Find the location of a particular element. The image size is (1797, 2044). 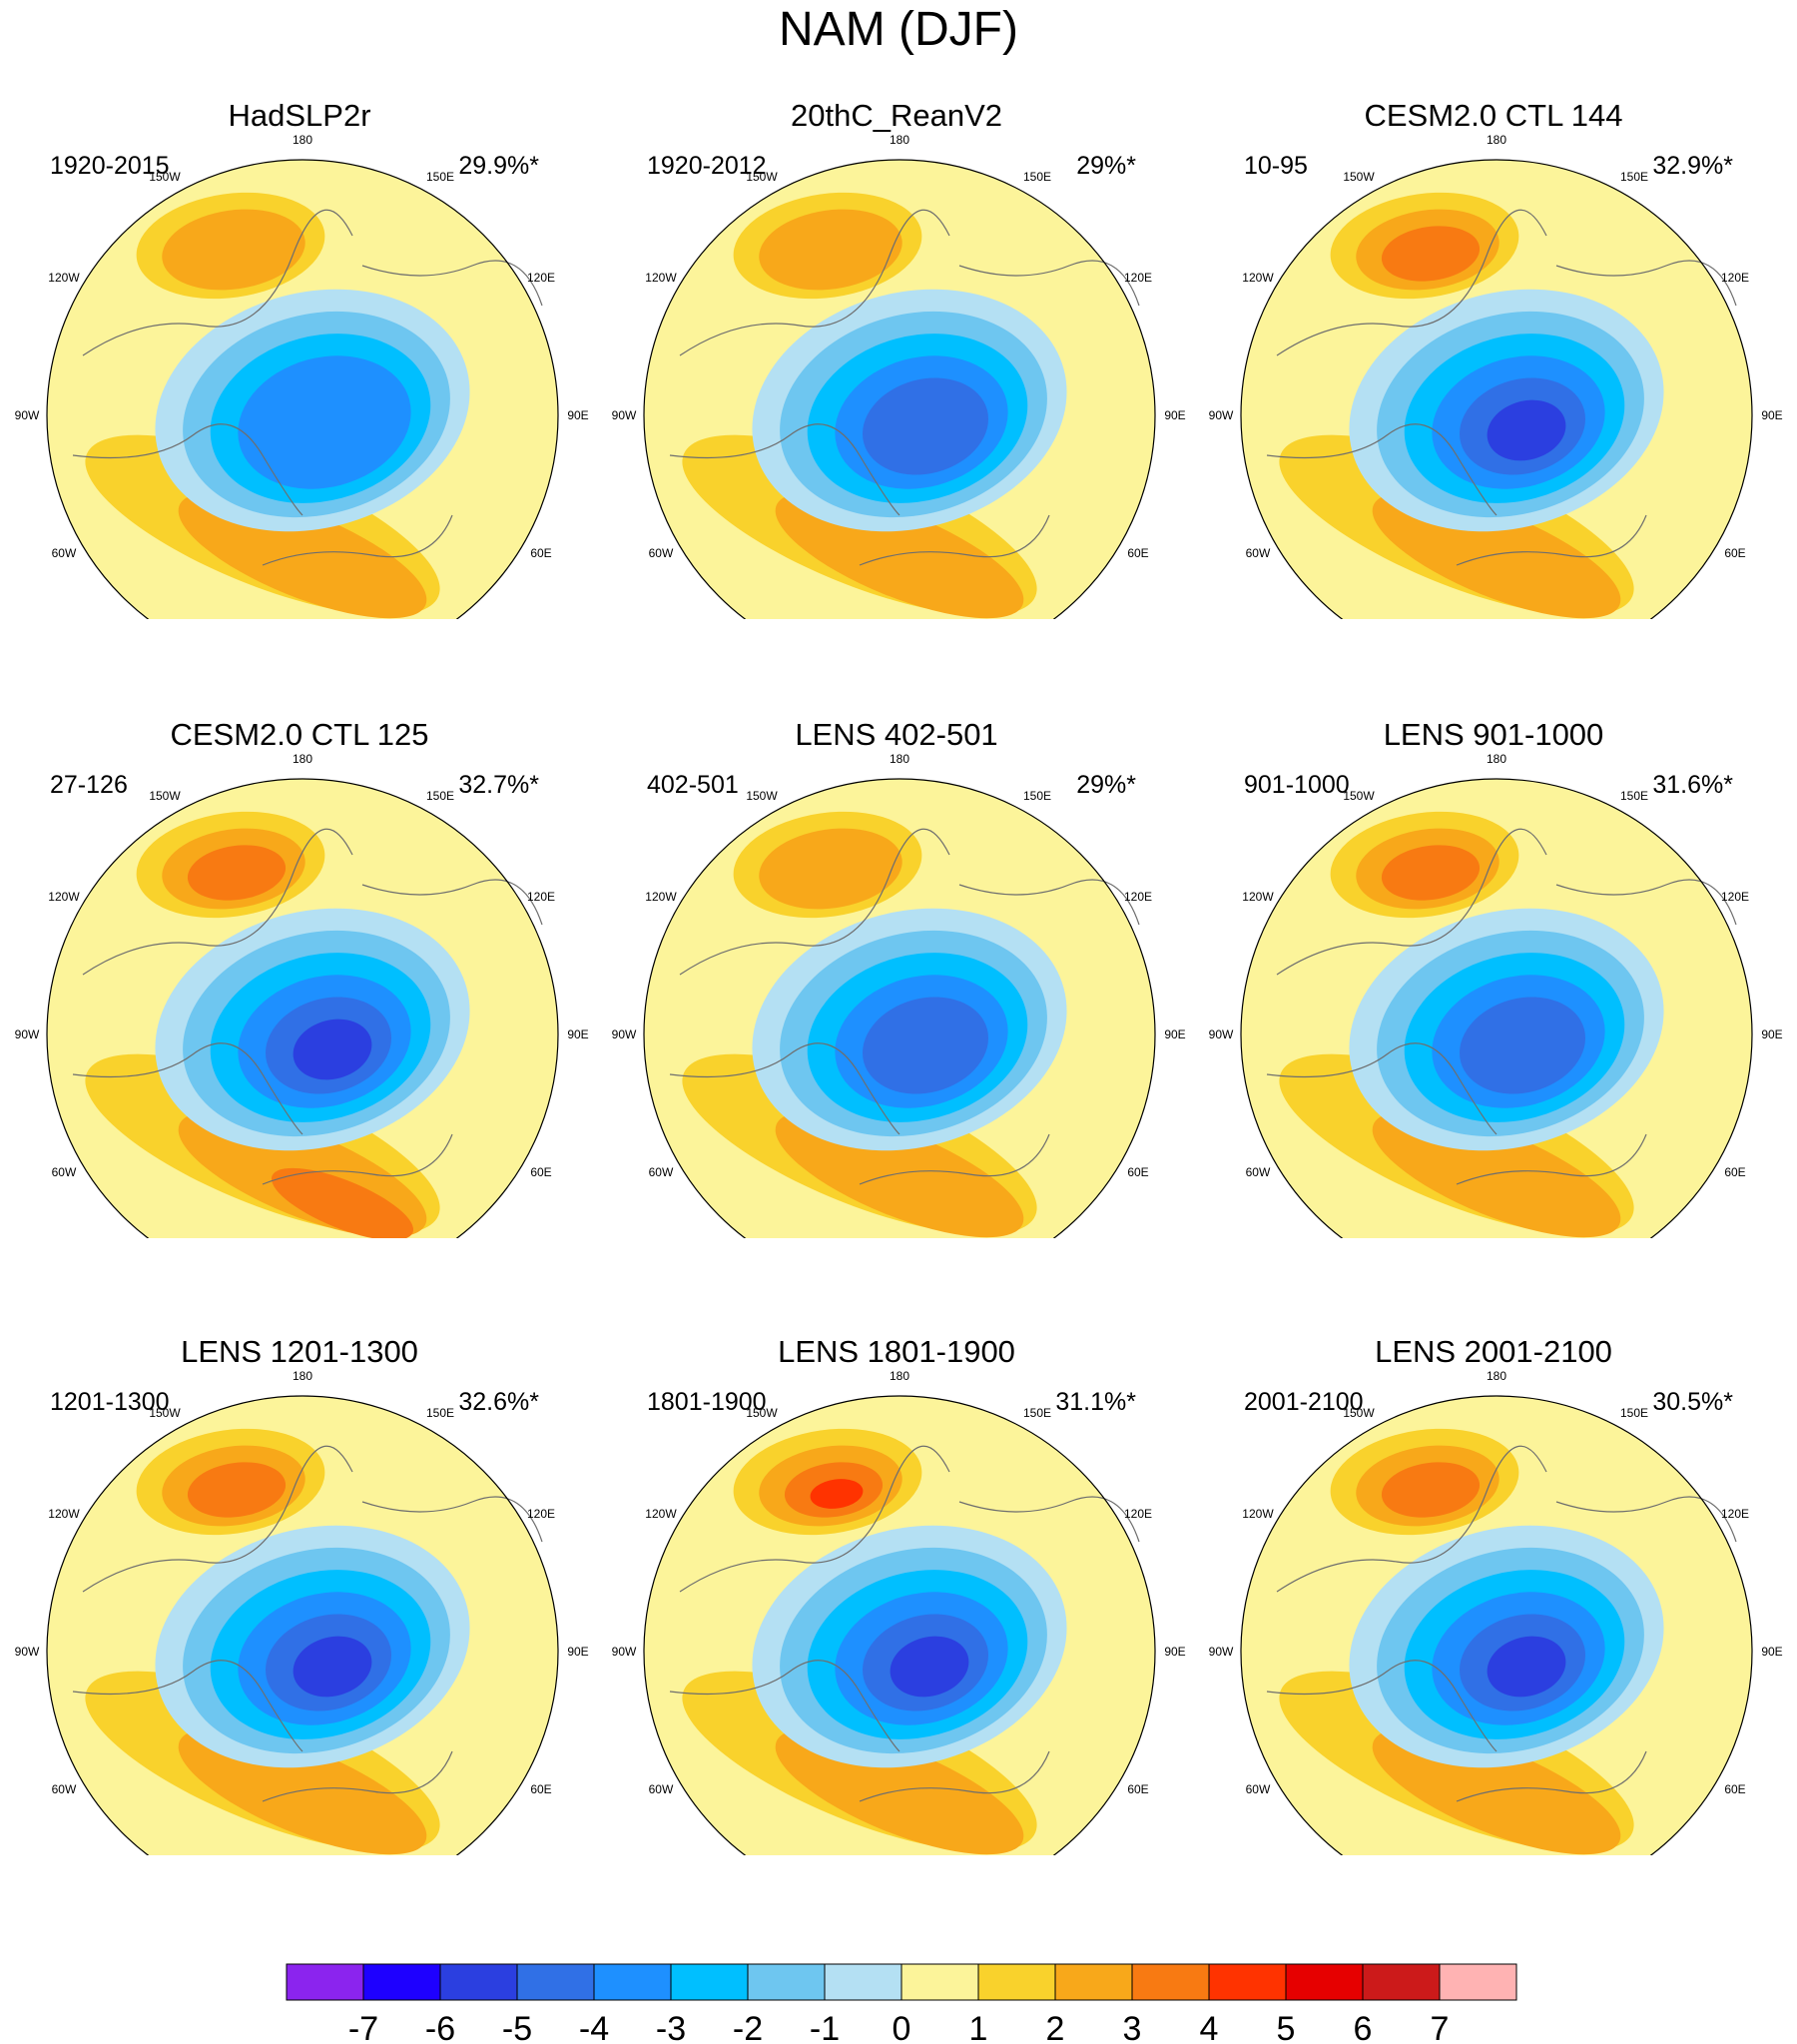

panel-title: LENS 402-501 is located at coordinates (896, 734).